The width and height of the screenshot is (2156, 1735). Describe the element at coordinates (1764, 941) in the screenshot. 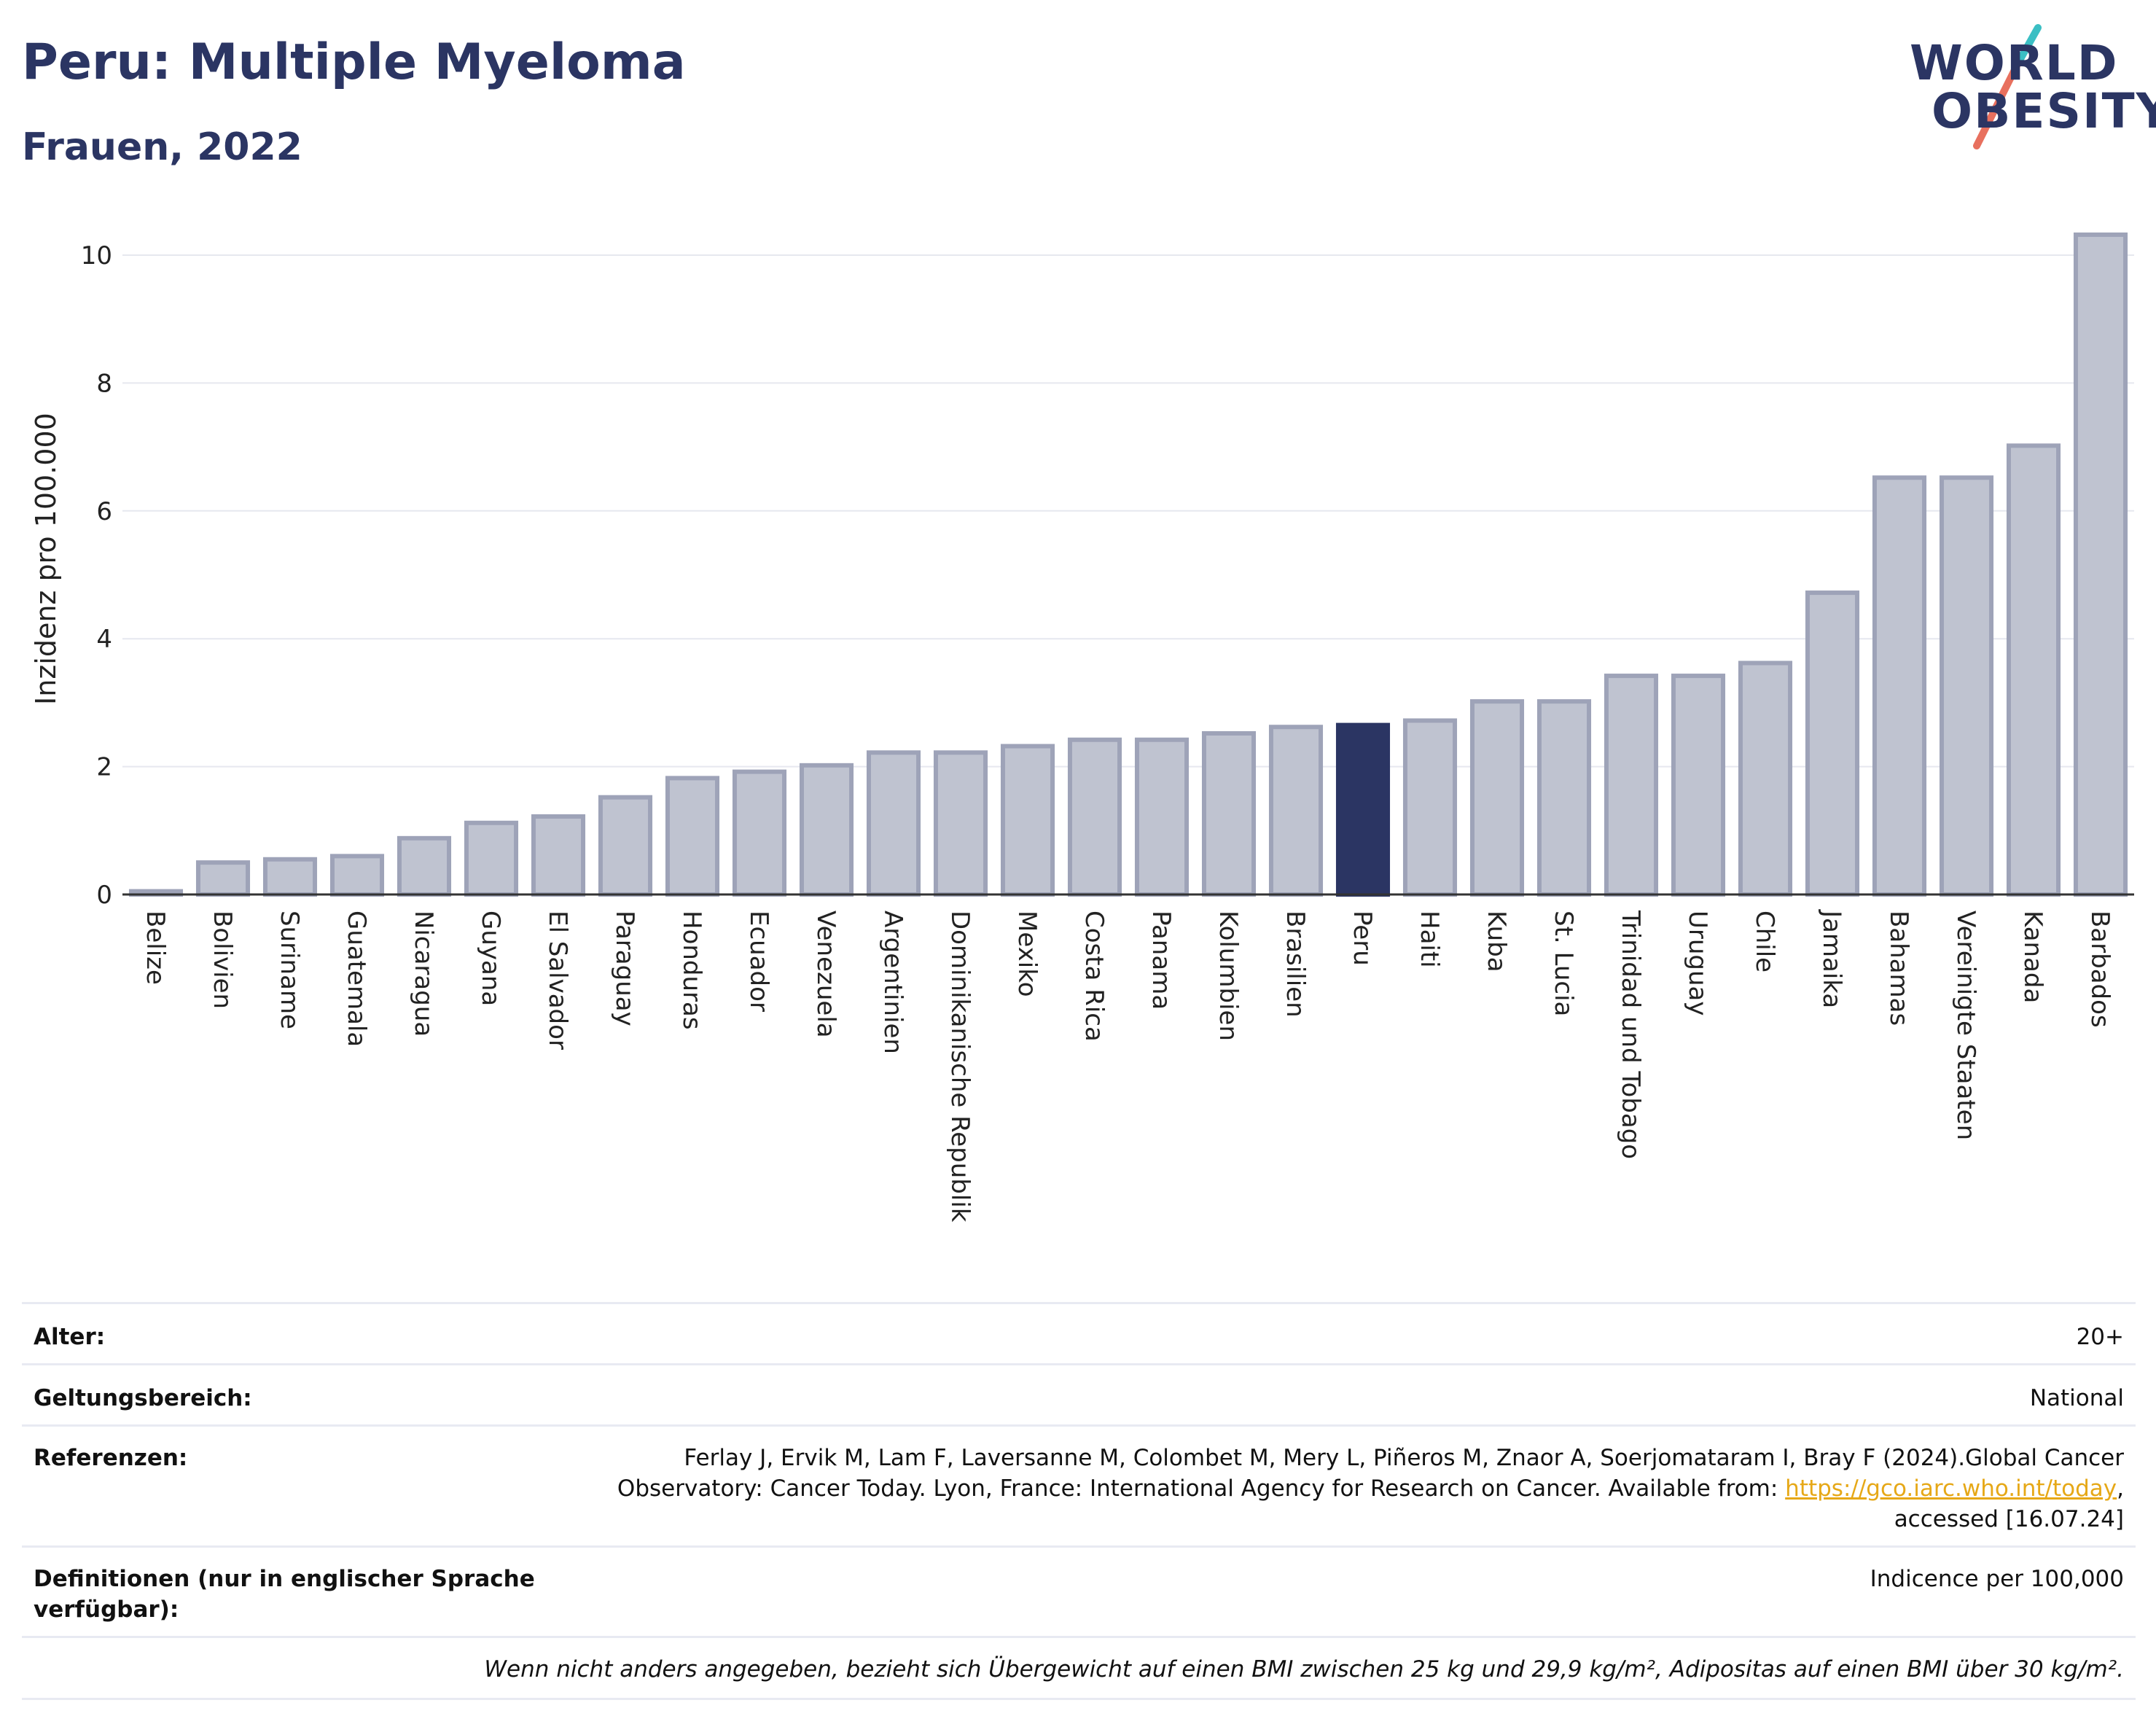

I see `x-tick-label: Chile` at that location.